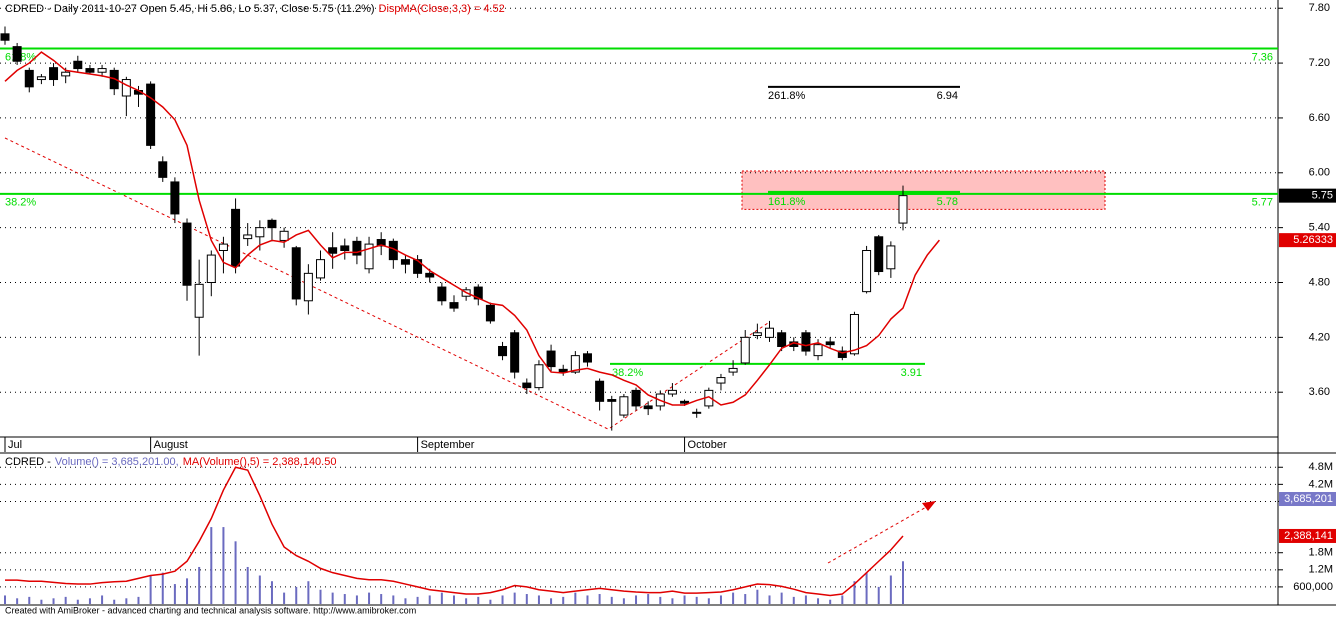  I want to click on level-value: 6.94, so click(947, 96).